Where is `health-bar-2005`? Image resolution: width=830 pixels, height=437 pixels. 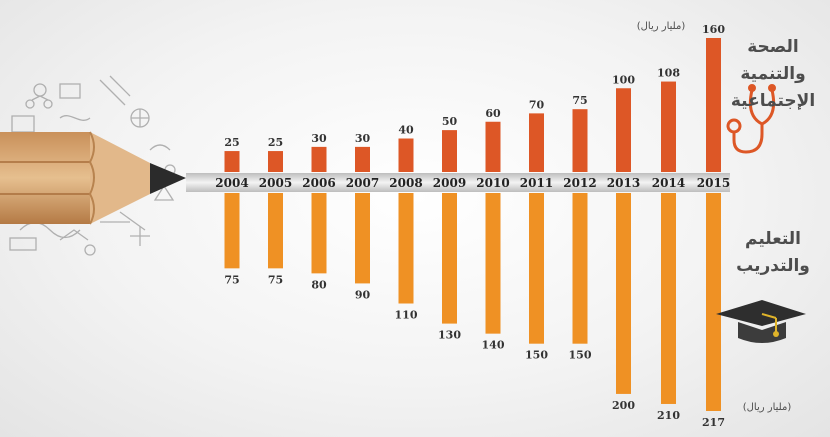
health-bar-2005 is located at coordinates (275, 161).